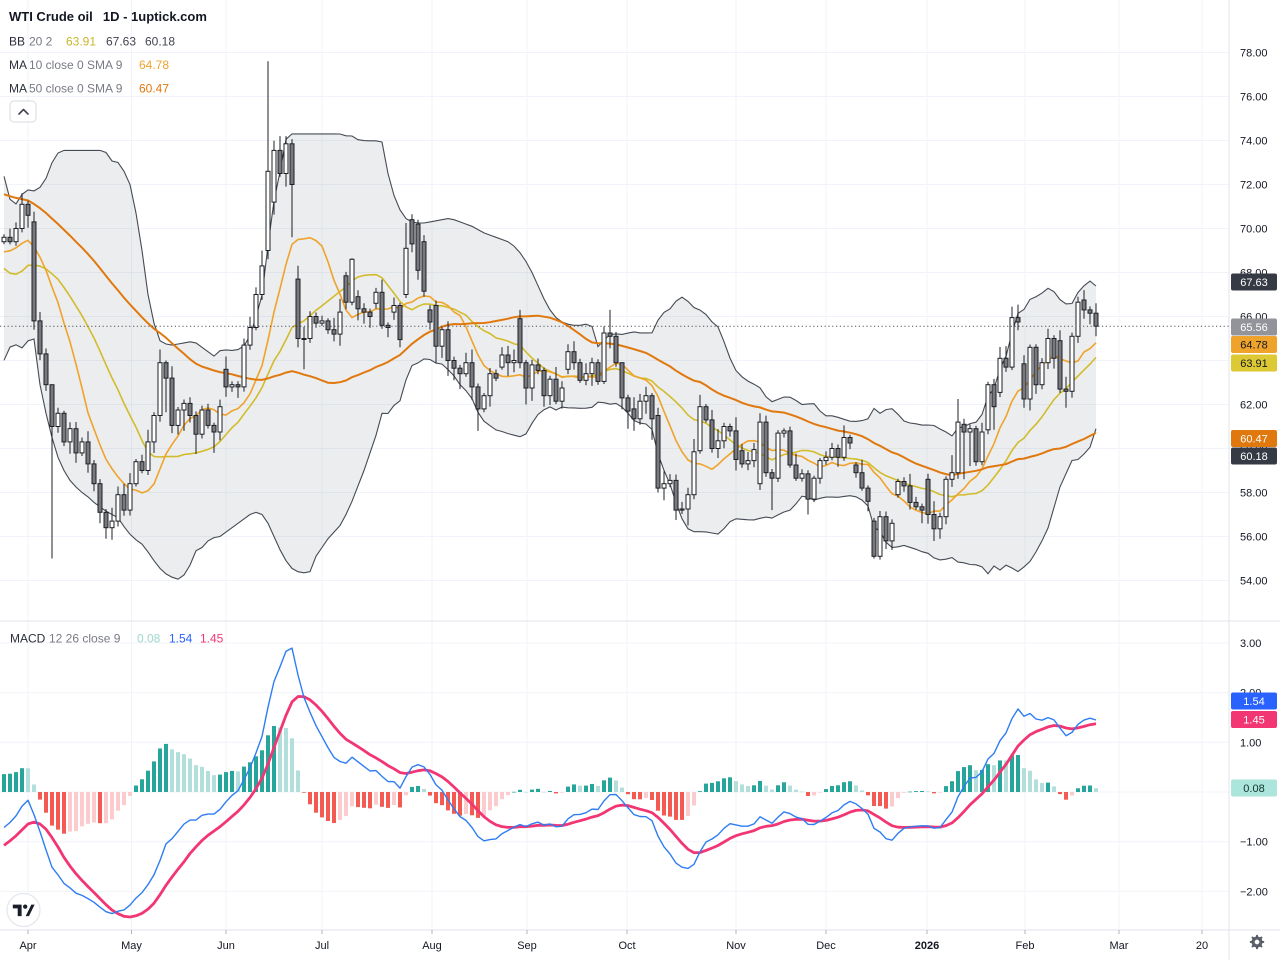 The height and width of the screenshot is (960, 1280). Describe the element at coordinates (527, 946) in the screenshot. I see `svg-text: Sep` at that location.